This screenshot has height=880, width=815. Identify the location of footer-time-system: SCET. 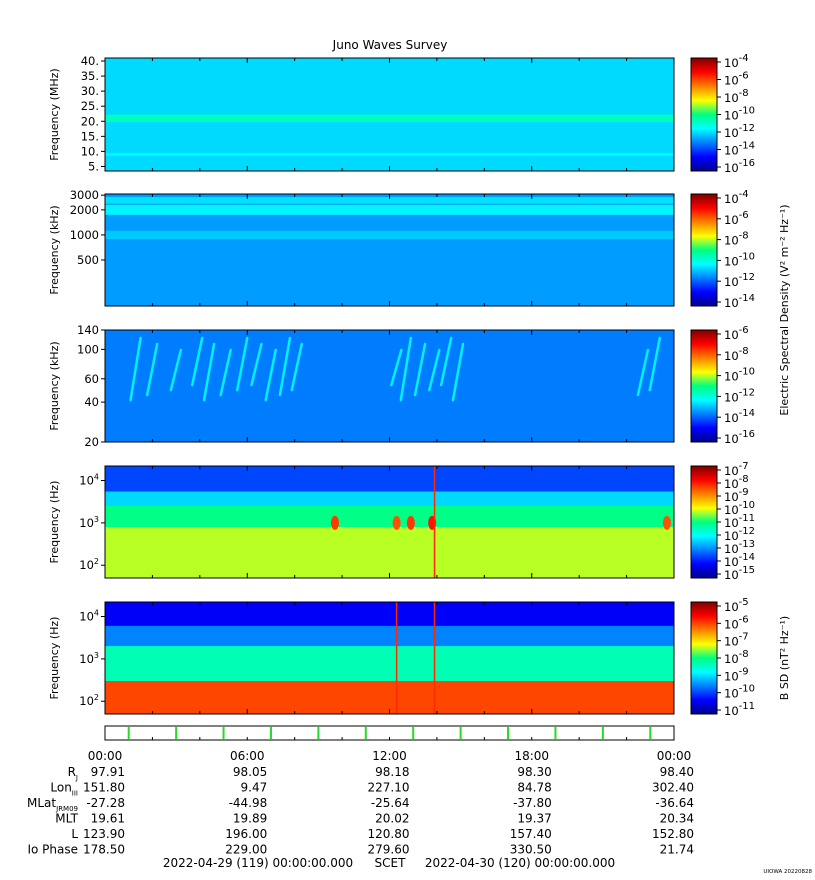
(391, 863).